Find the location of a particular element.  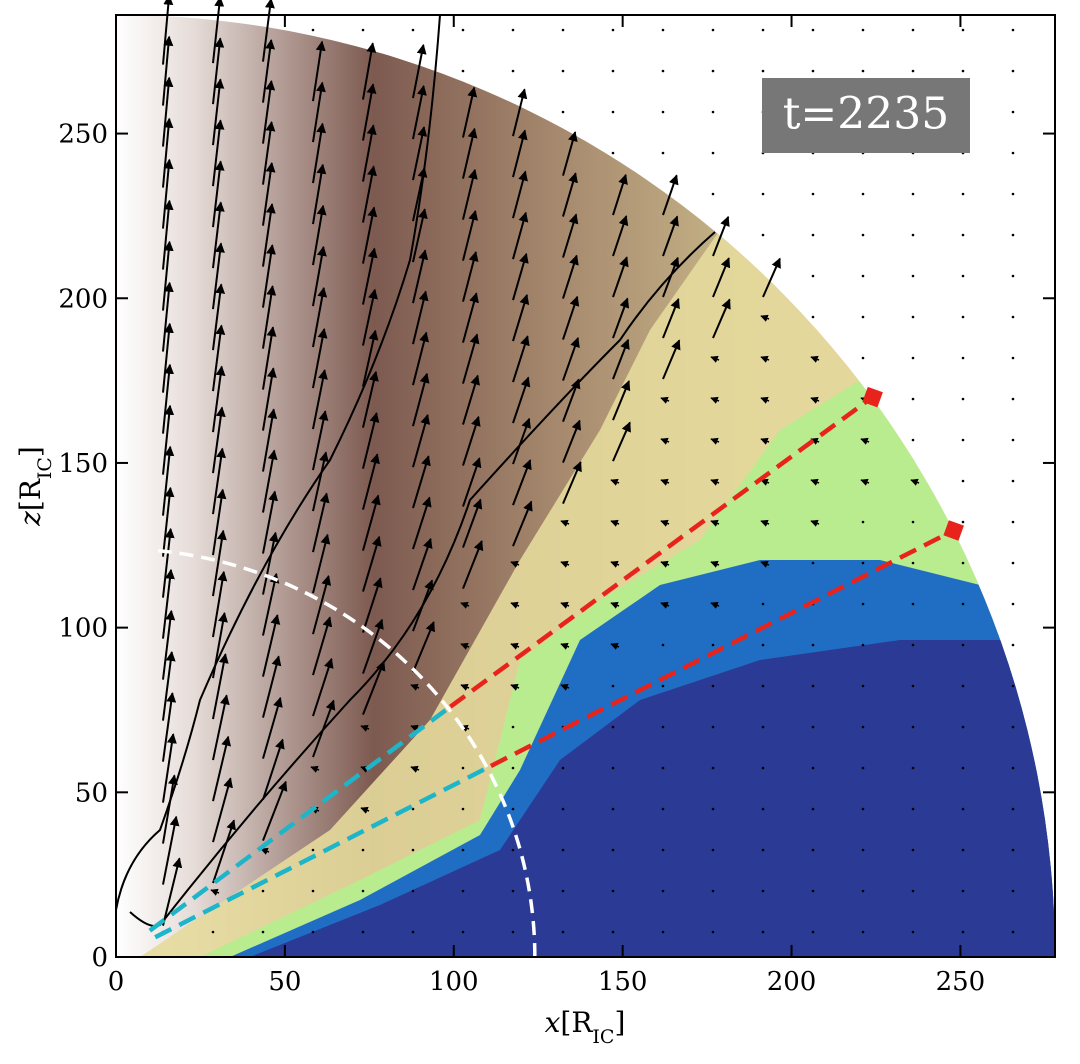

x-tick-label: 200 is located at coordinates (792, 982).